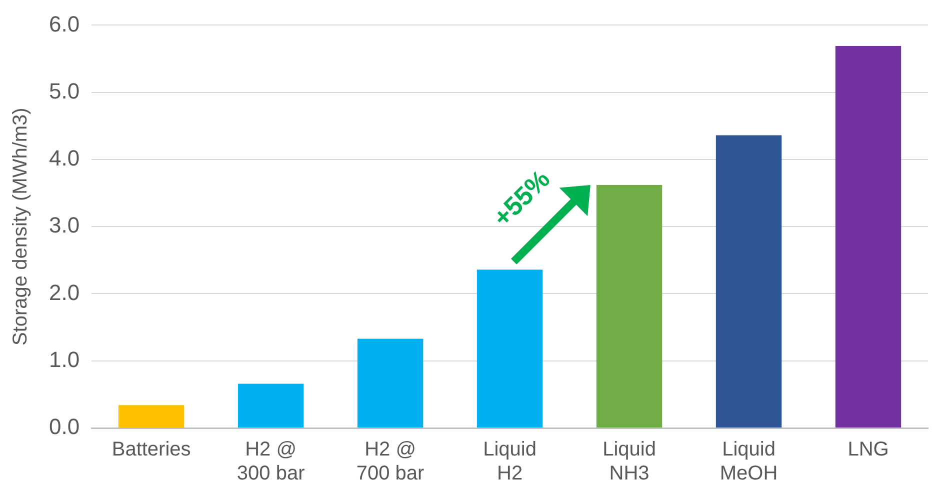  I want to click on y-tick-label: 2.0, so click(64, 292).